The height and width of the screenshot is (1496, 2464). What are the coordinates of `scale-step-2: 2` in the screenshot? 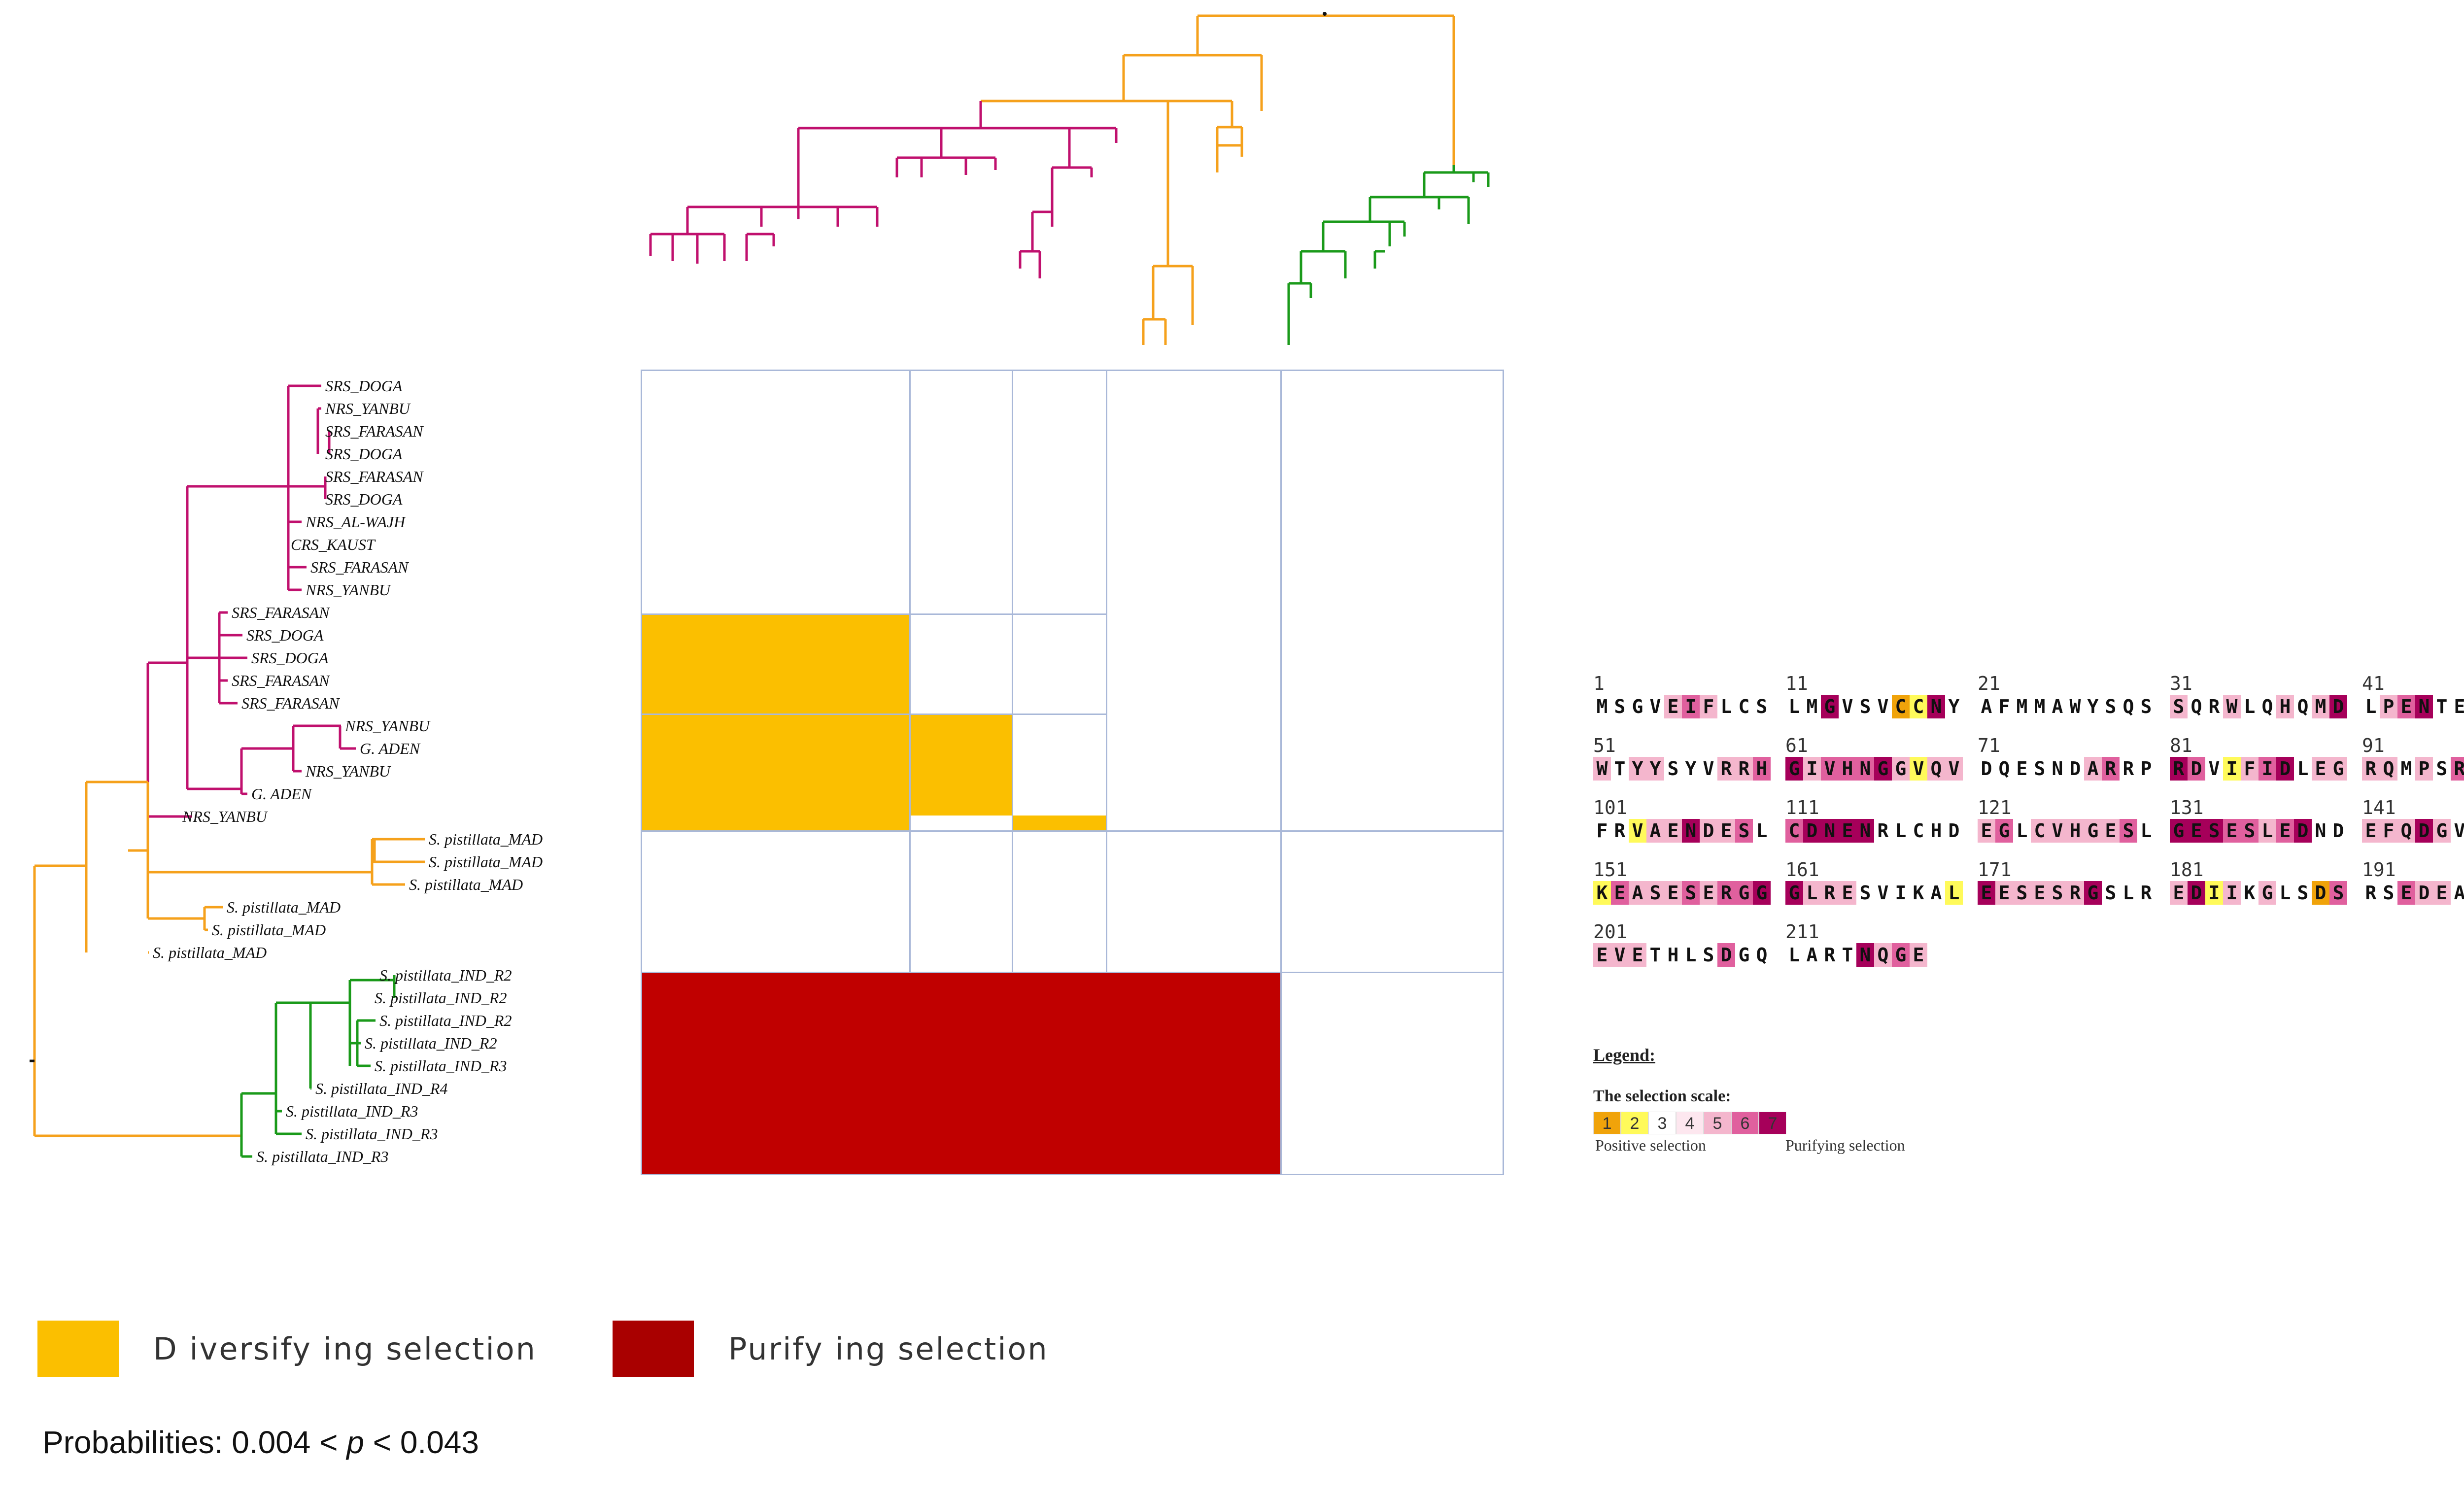 It's located at (1634, 1123).